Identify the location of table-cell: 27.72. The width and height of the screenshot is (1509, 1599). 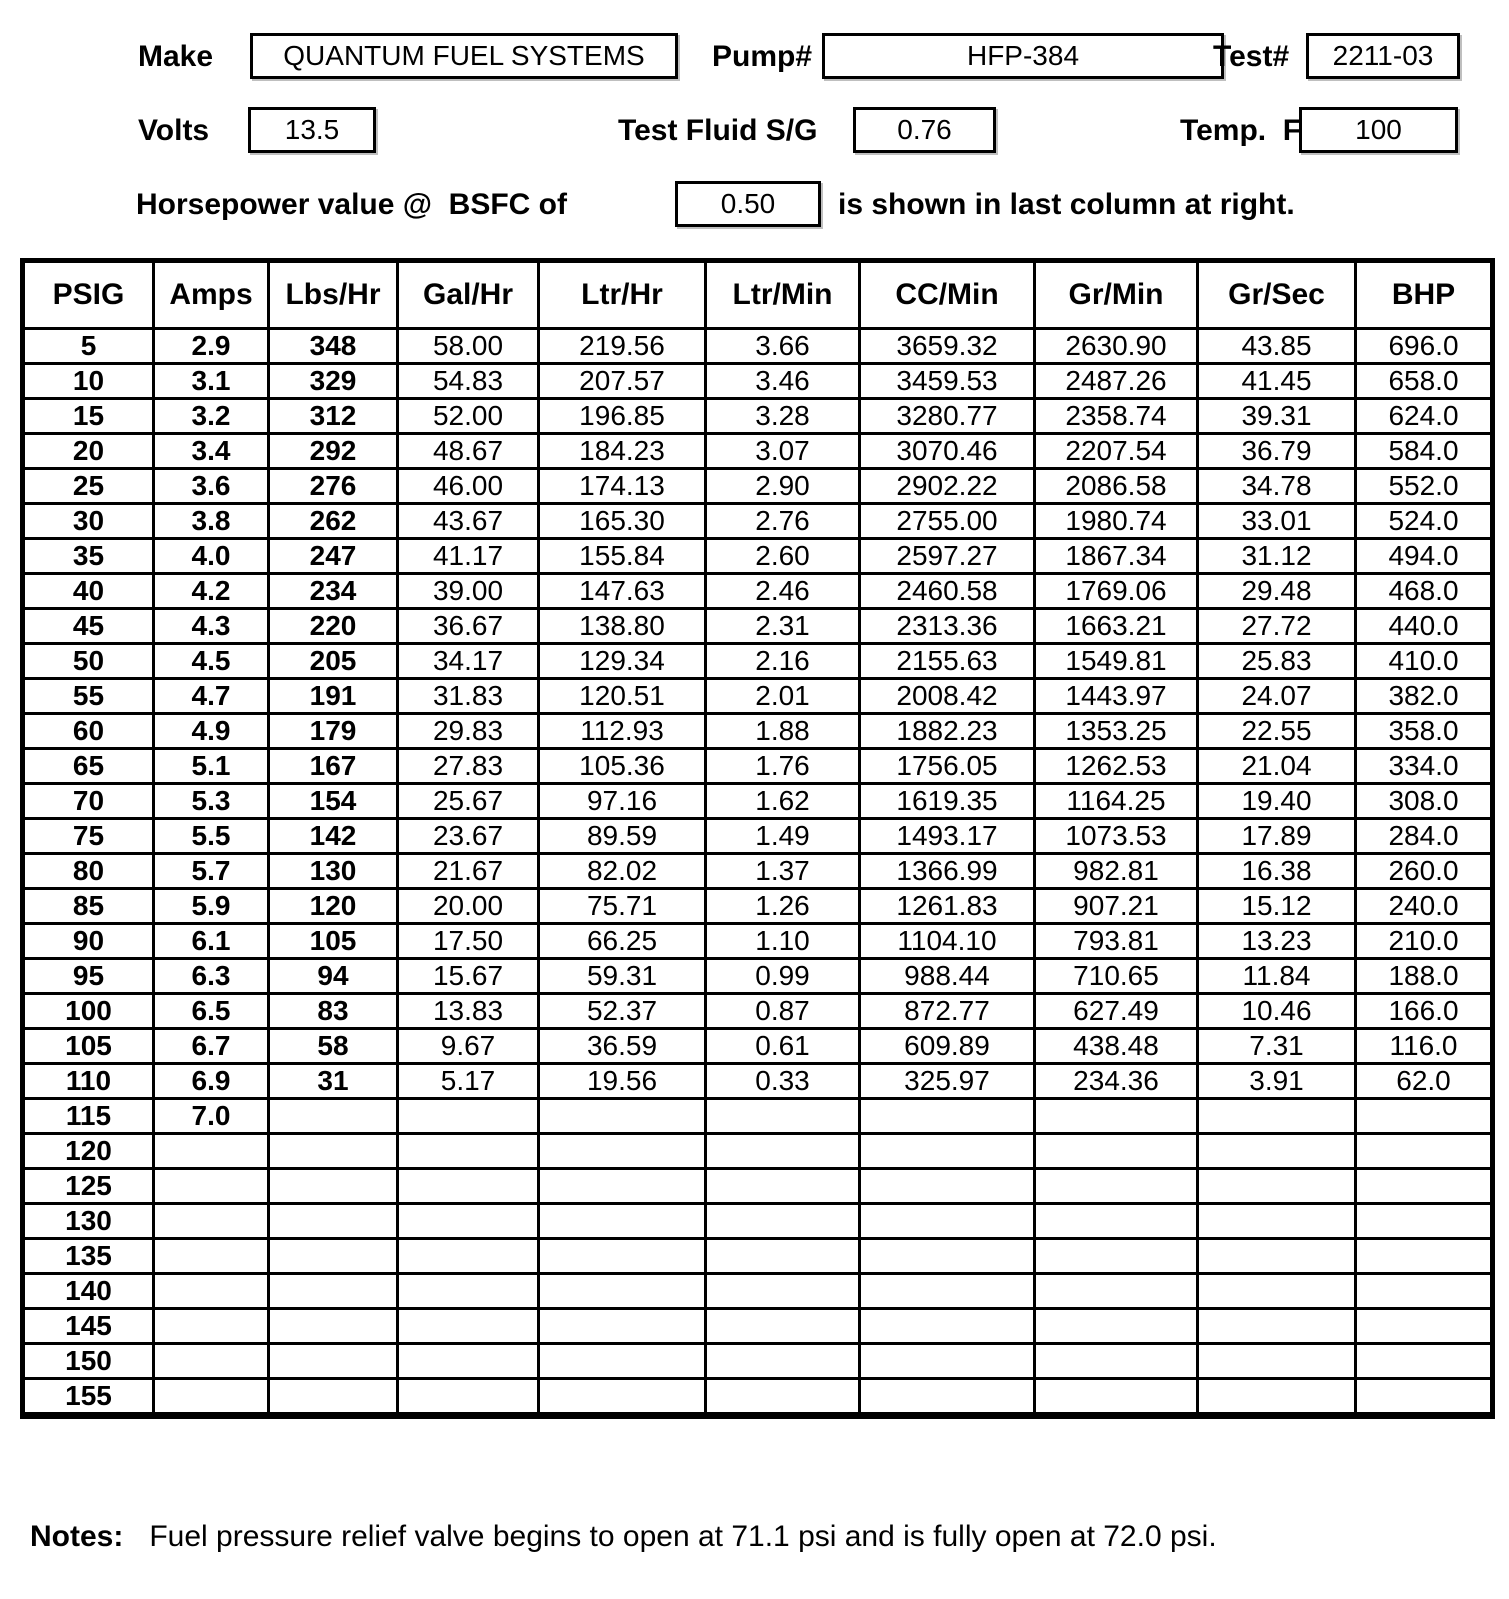
(1276, 626).